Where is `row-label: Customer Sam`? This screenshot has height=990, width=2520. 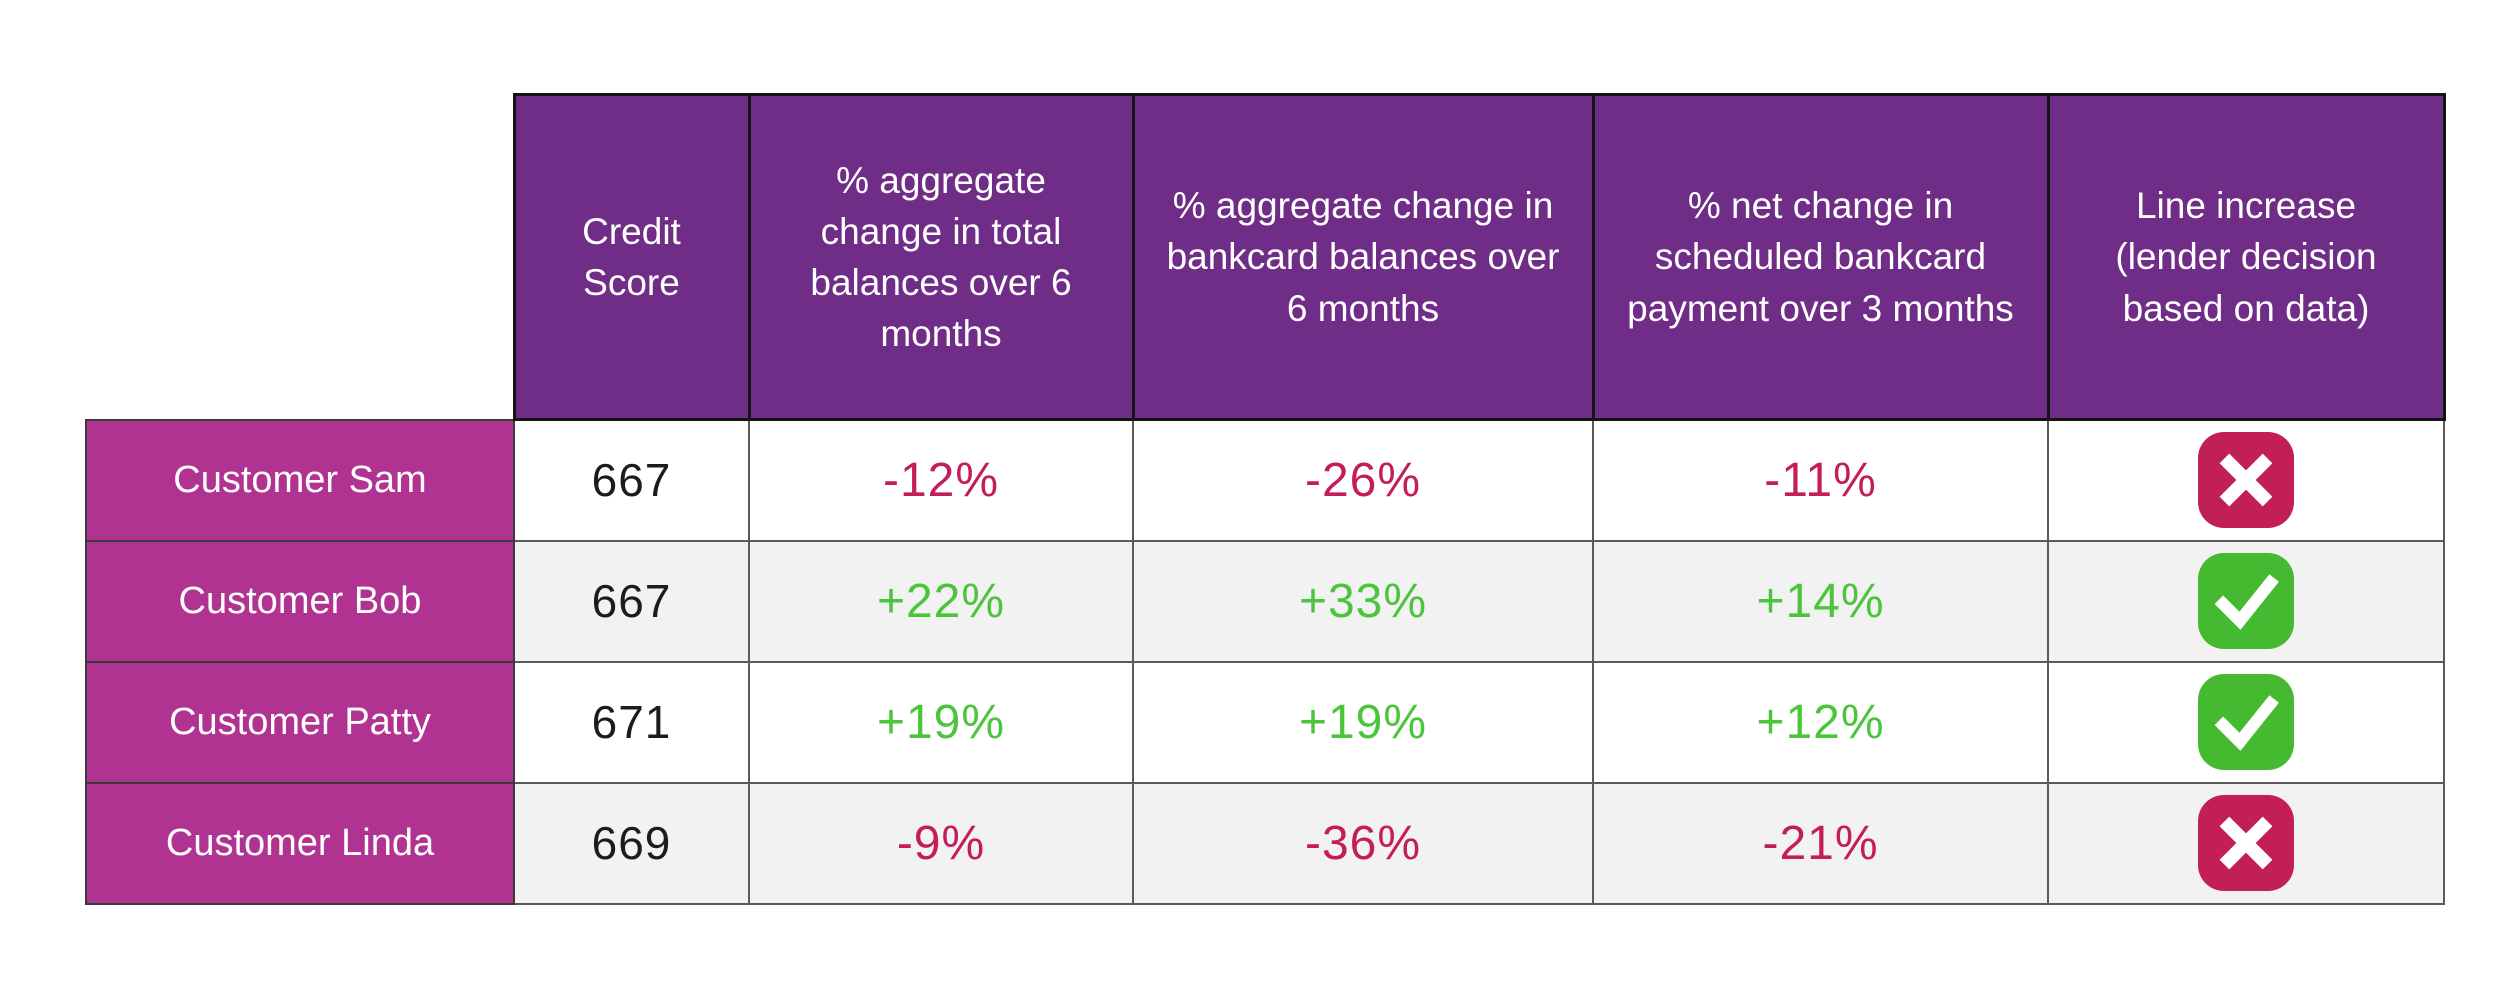 row-label: Customer Sam is located at coordinates (300, 480).